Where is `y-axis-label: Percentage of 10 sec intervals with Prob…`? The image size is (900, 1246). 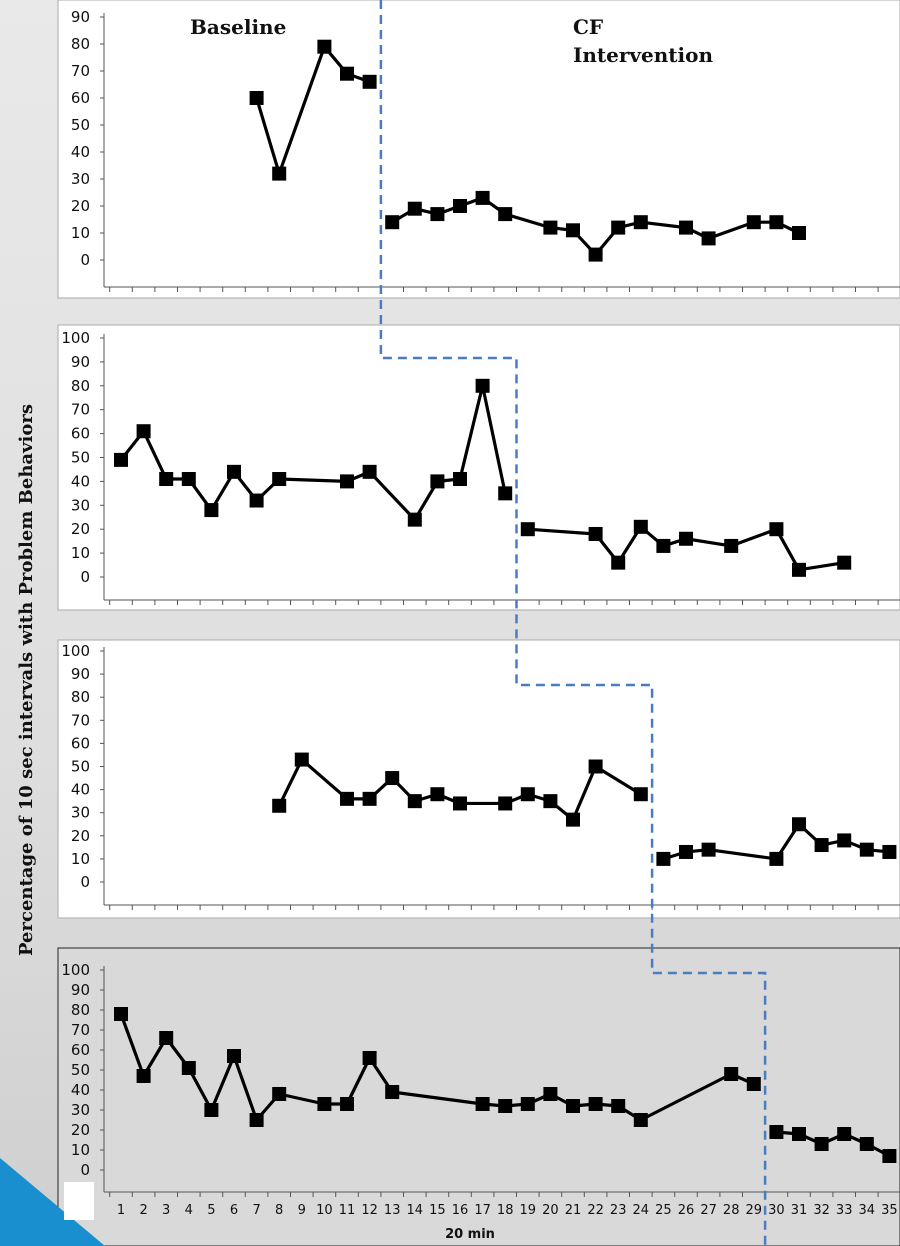 y-axis-label: Percentage of 10 sec intervals with Prob… is located at coordinates (26, 680).